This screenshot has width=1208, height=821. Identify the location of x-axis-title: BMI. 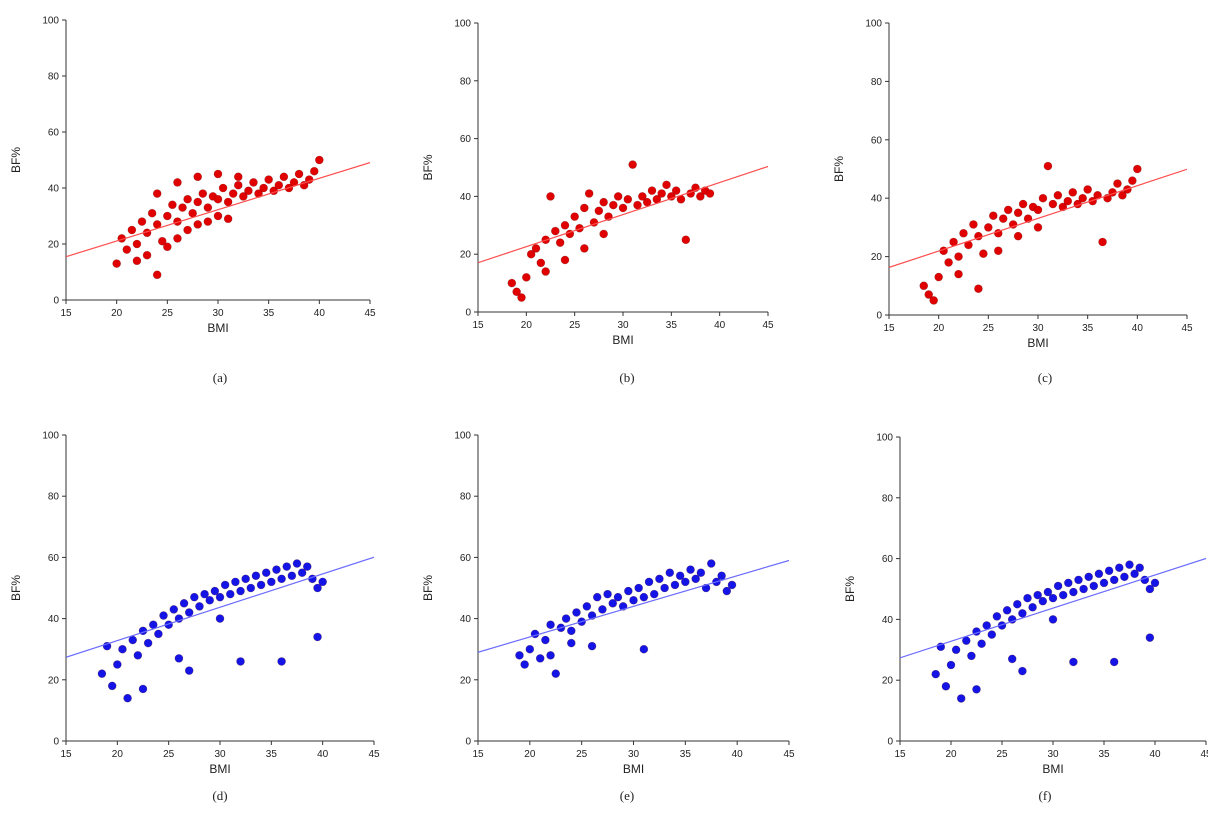
(217, 328).